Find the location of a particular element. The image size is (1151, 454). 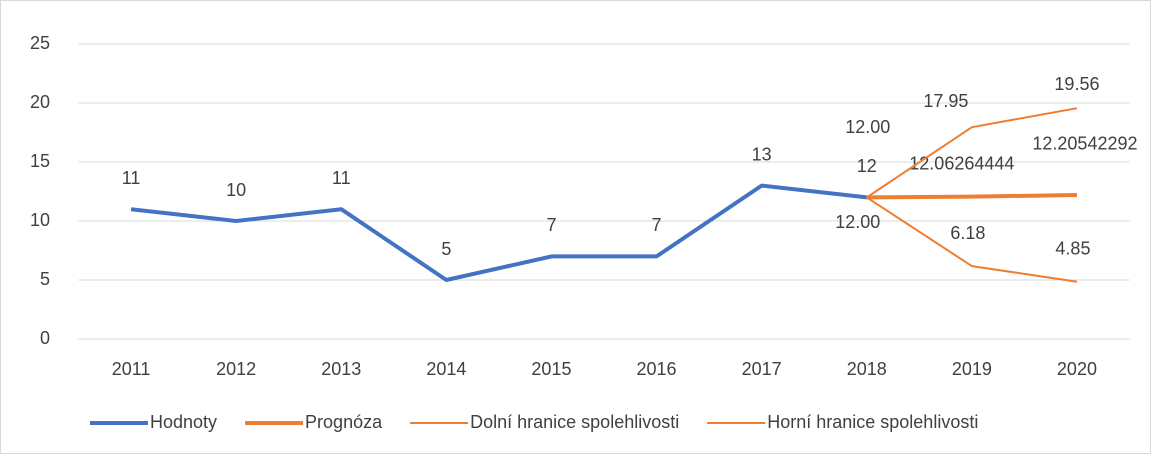

data-label: 6.18 is located at coordinates (967, 233).